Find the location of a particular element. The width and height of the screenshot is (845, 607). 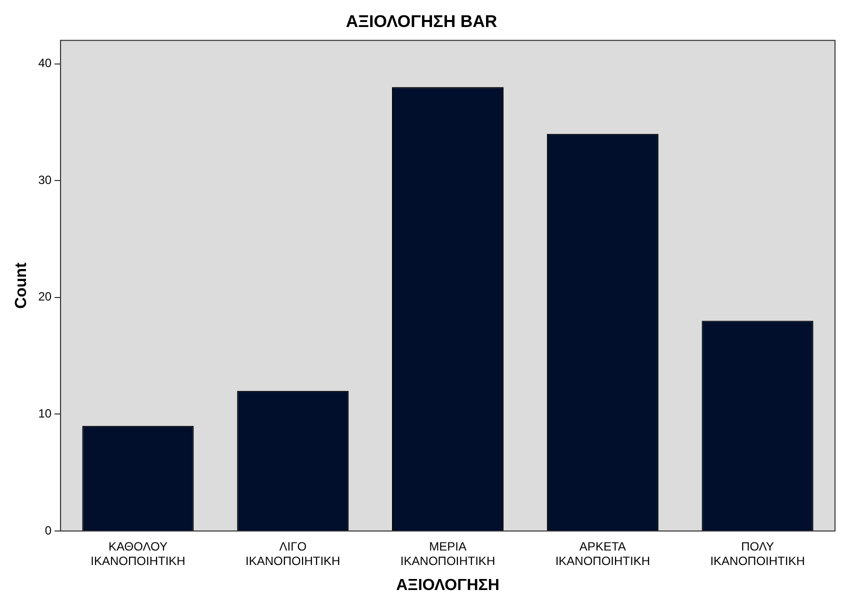

x-tick-label: ΠΟΛΥ ΙΚΑΝΟΠΟΙΗΤΙΚΗ is located at coordinates (757, 554).